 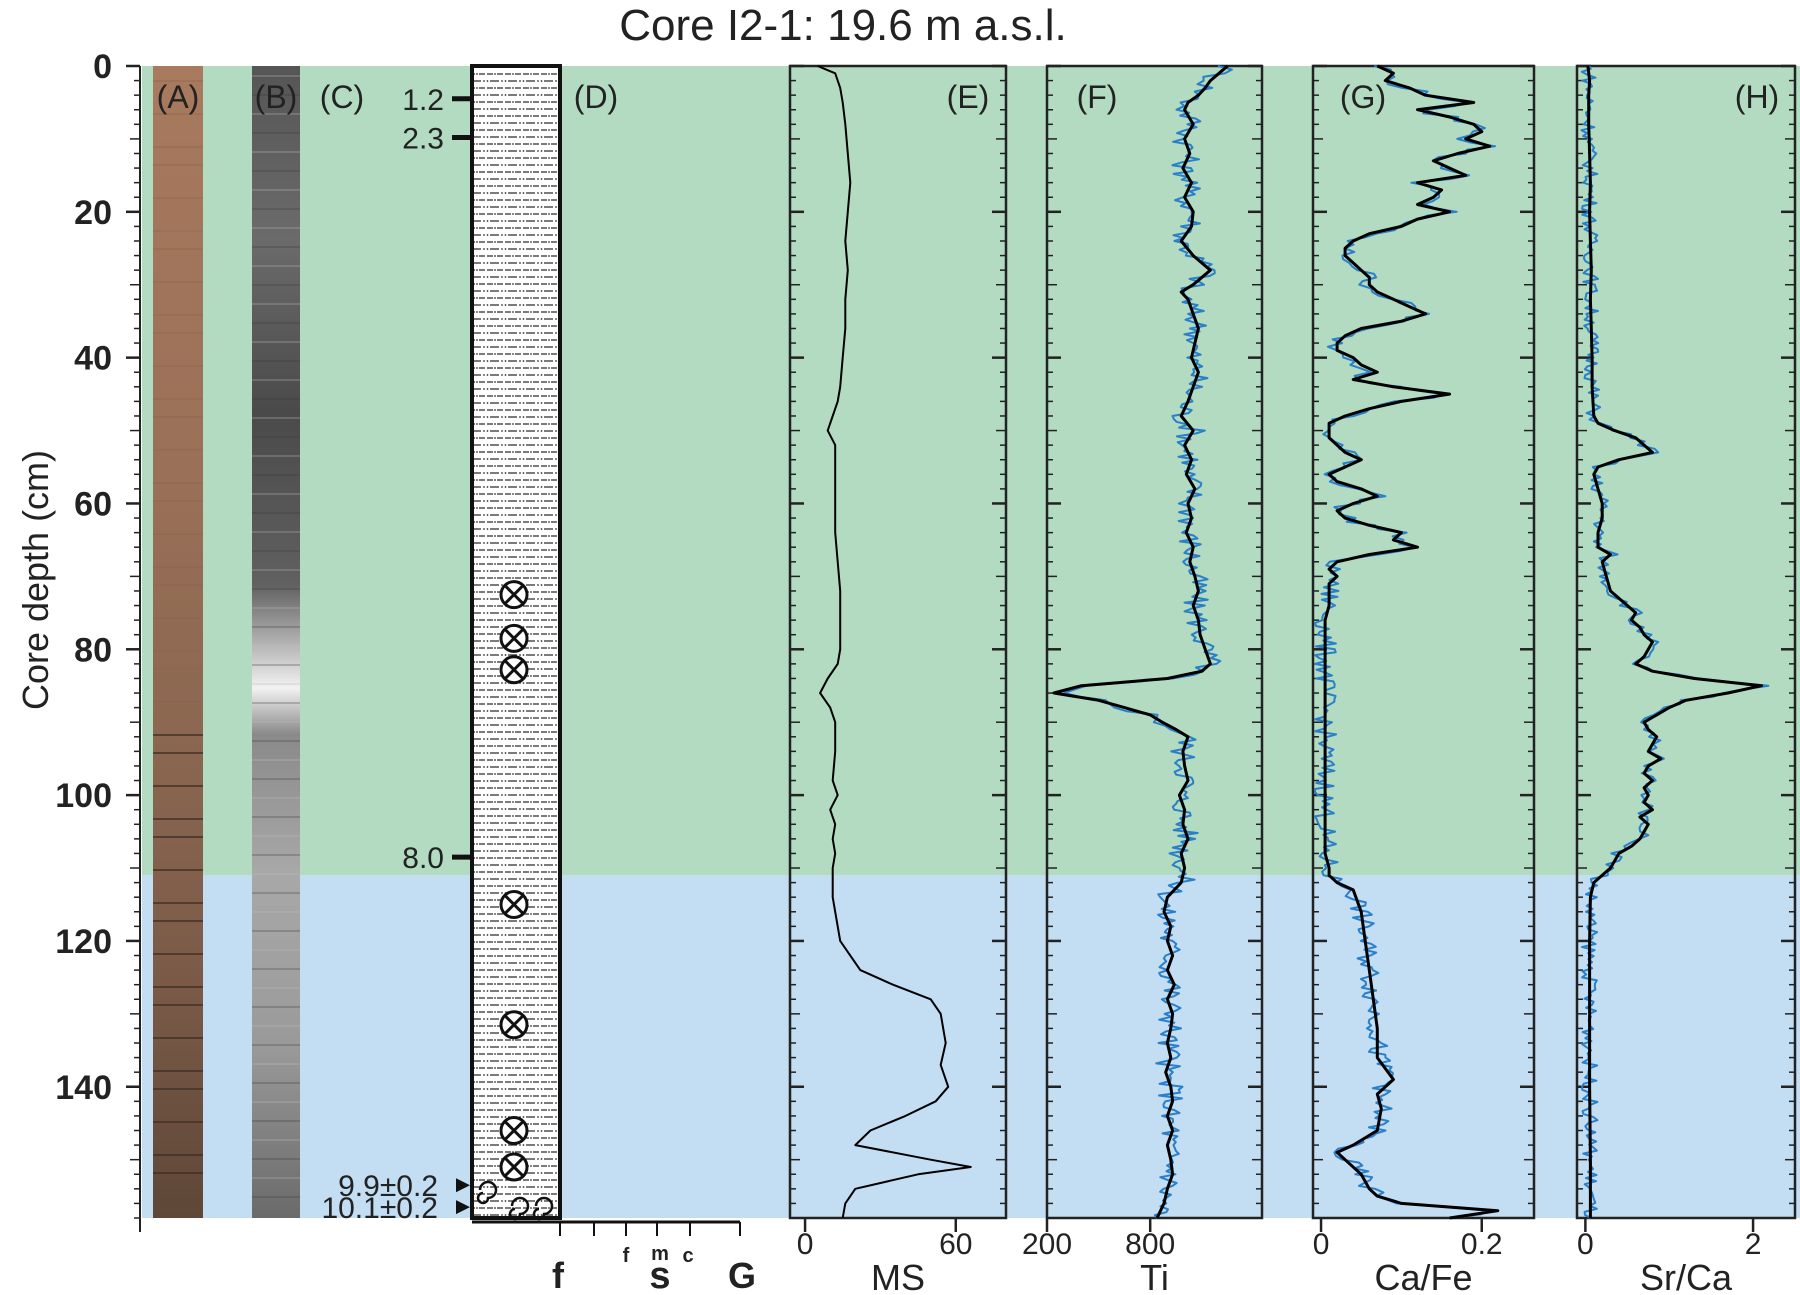 What do you see at coordinates (342, 97) in the screenshot?
I see `panel-label-c: (C)` at bounding box center [342, 97].